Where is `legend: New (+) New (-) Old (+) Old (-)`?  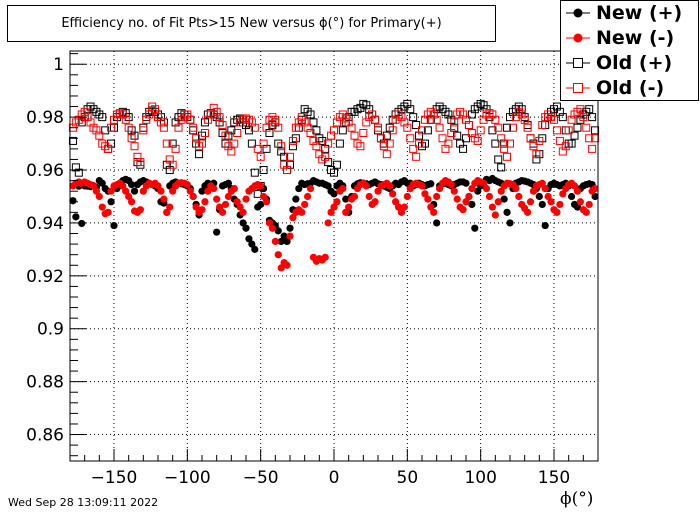 legend: New (+) New (-) Old (+) Old (-) is located at coordinates (629, 50).